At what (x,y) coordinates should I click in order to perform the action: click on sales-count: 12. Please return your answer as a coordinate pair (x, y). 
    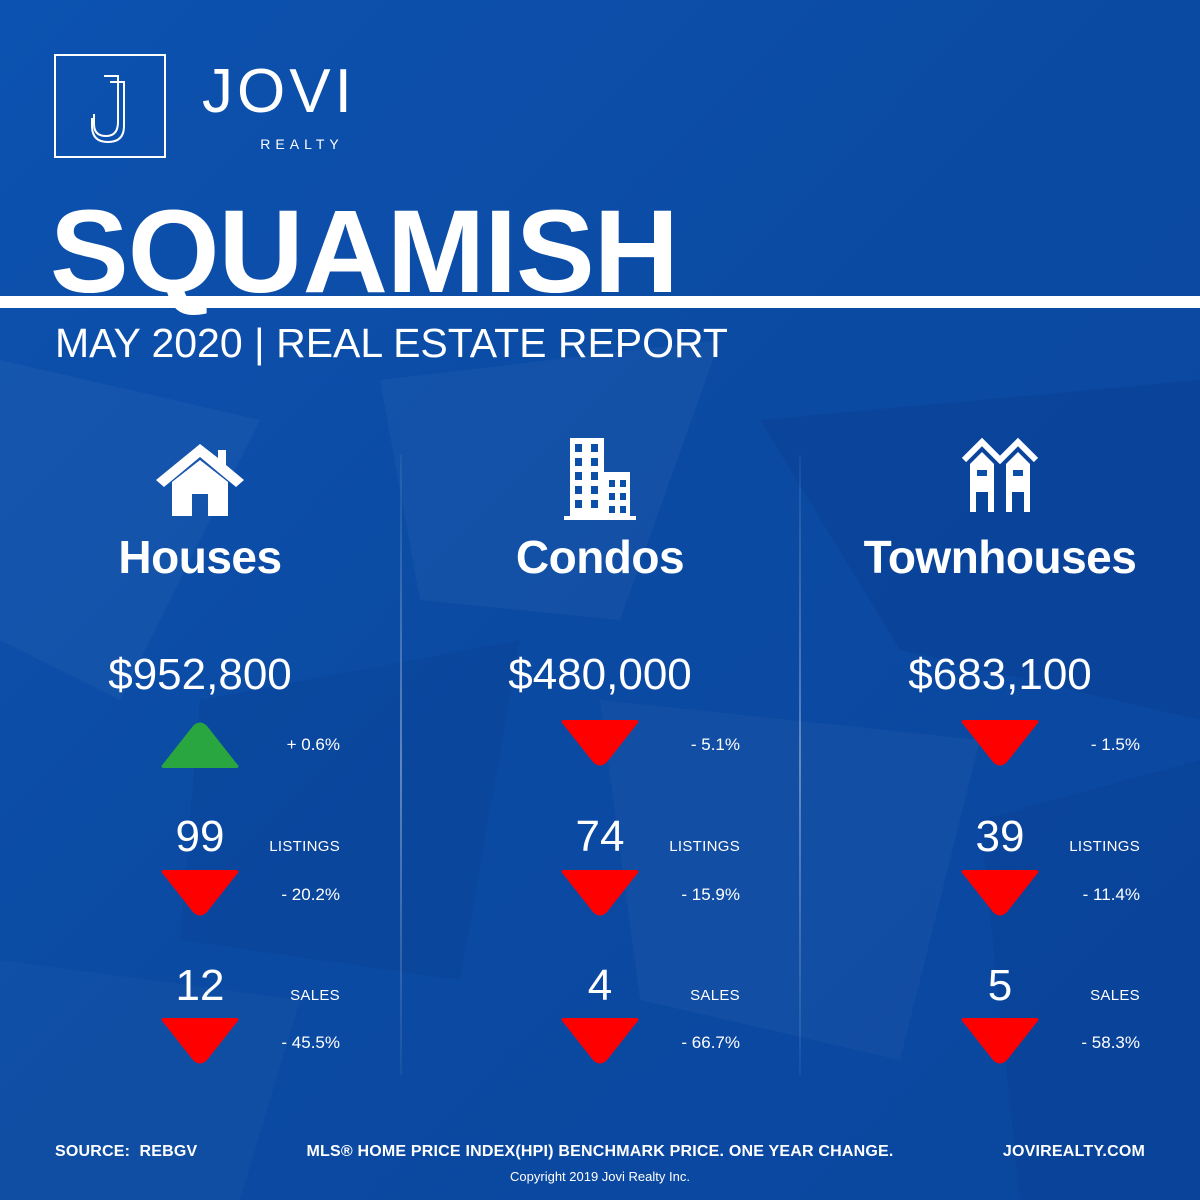
    Looking at the image, I should click on (200, 985).